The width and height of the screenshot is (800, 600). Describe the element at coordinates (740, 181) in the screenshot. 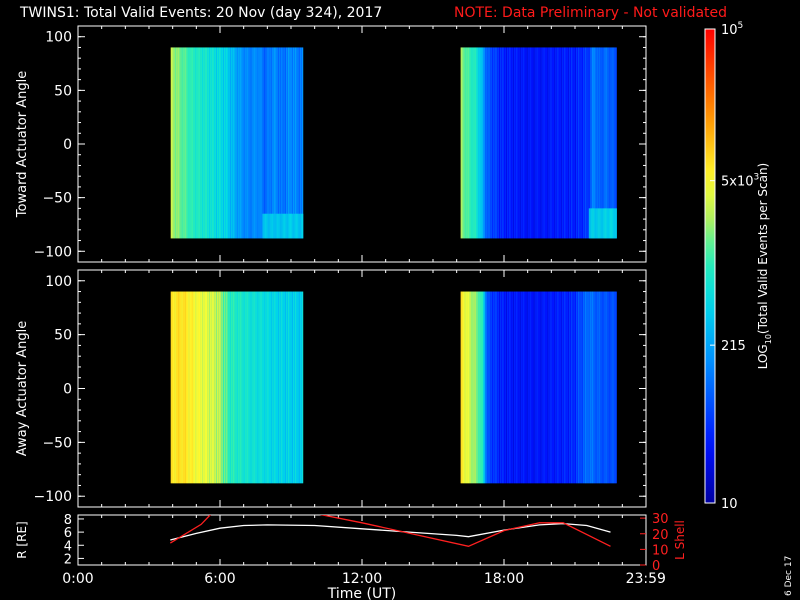

I see `colorbar-tick-label: 5x103` at that location.